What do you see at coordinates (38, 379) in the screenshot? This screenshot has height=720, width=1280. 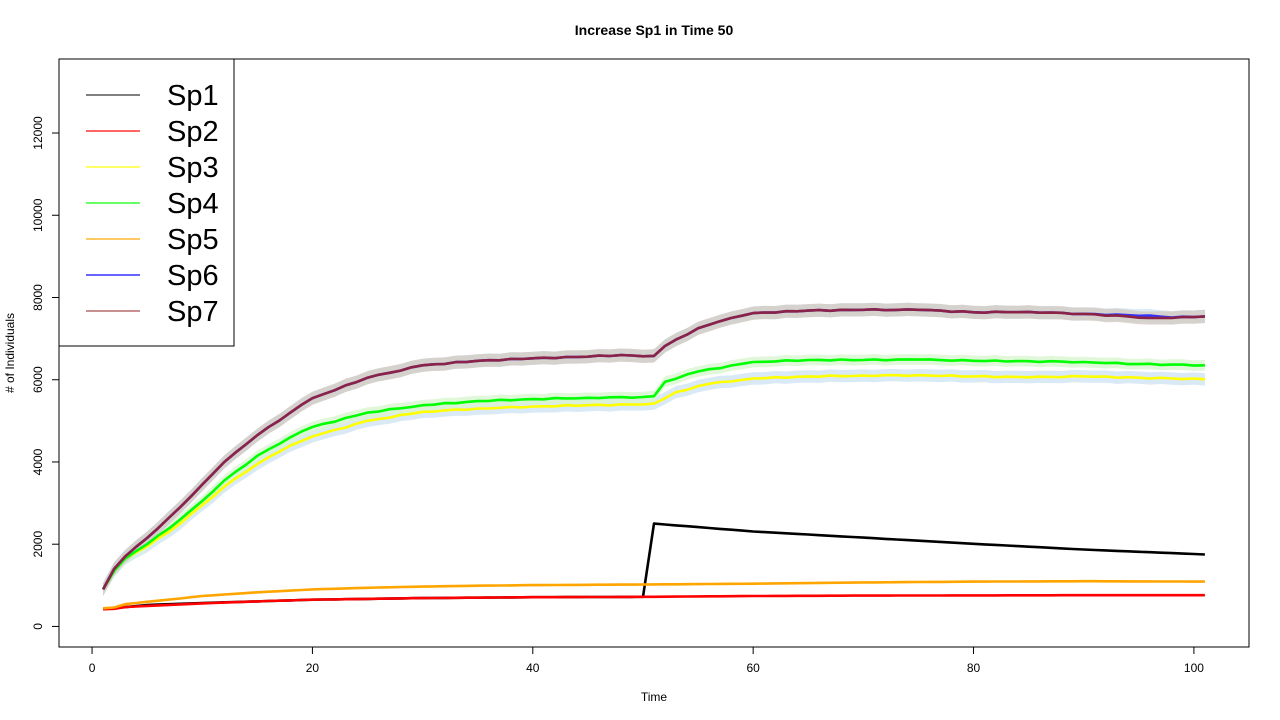 I see `y-tick-label: 6000` at bounding box center [38, 379].